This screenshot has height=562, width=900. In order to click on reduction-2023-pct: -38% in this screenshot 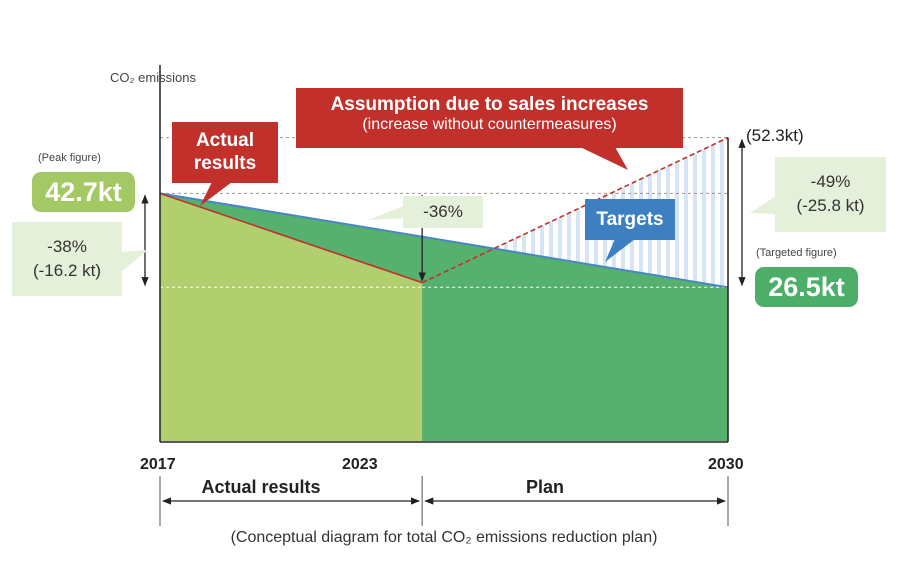, I will do `click(67, 246)`.